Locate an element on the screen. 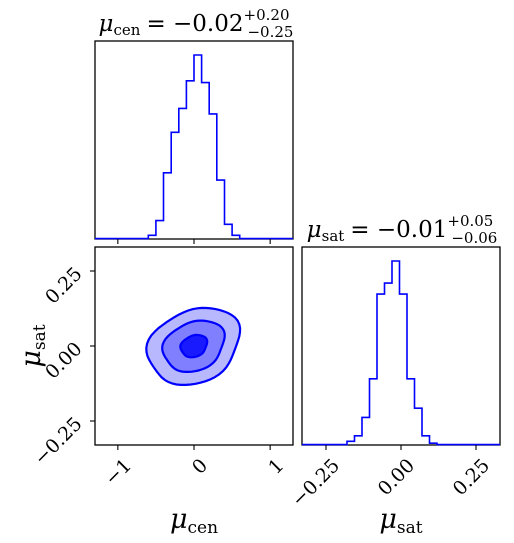  hist-sat-xtick-label-0: −0.25 is located at coordinates (315, 483).